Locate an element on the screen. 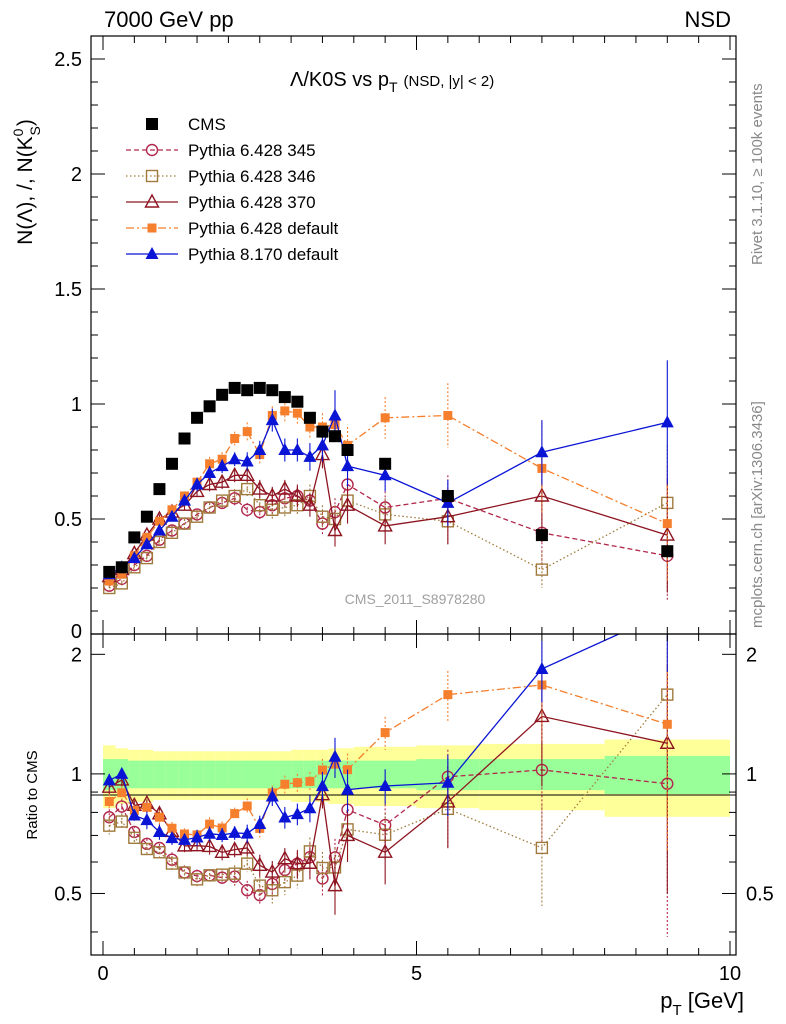 Image resolution: width=786 pixels, height=1024 pixels. y-tick-label-2.5: 2.5 is located at coordinates (68, 60).